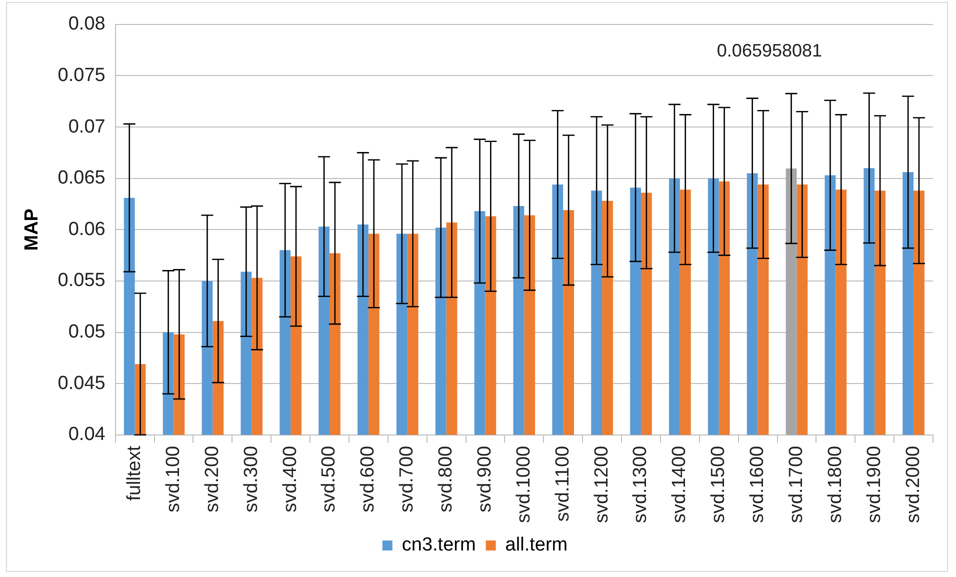  Describe the element at coordinates (439, 545) in the screenshot. I see `legend-label: cn3.term` at that location.